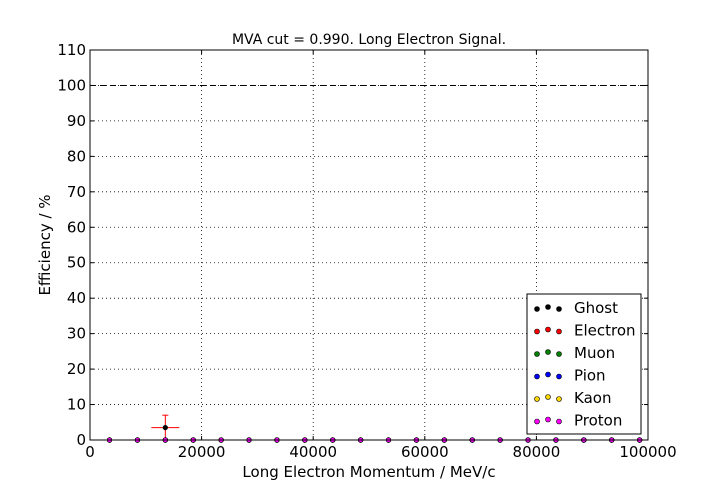 The height and width of the screenshot is (504, 720). What do you see at coordinates (76, 263) in the screenshot?
I see `y-tick-label: 50` at bounding box center [76, 263].